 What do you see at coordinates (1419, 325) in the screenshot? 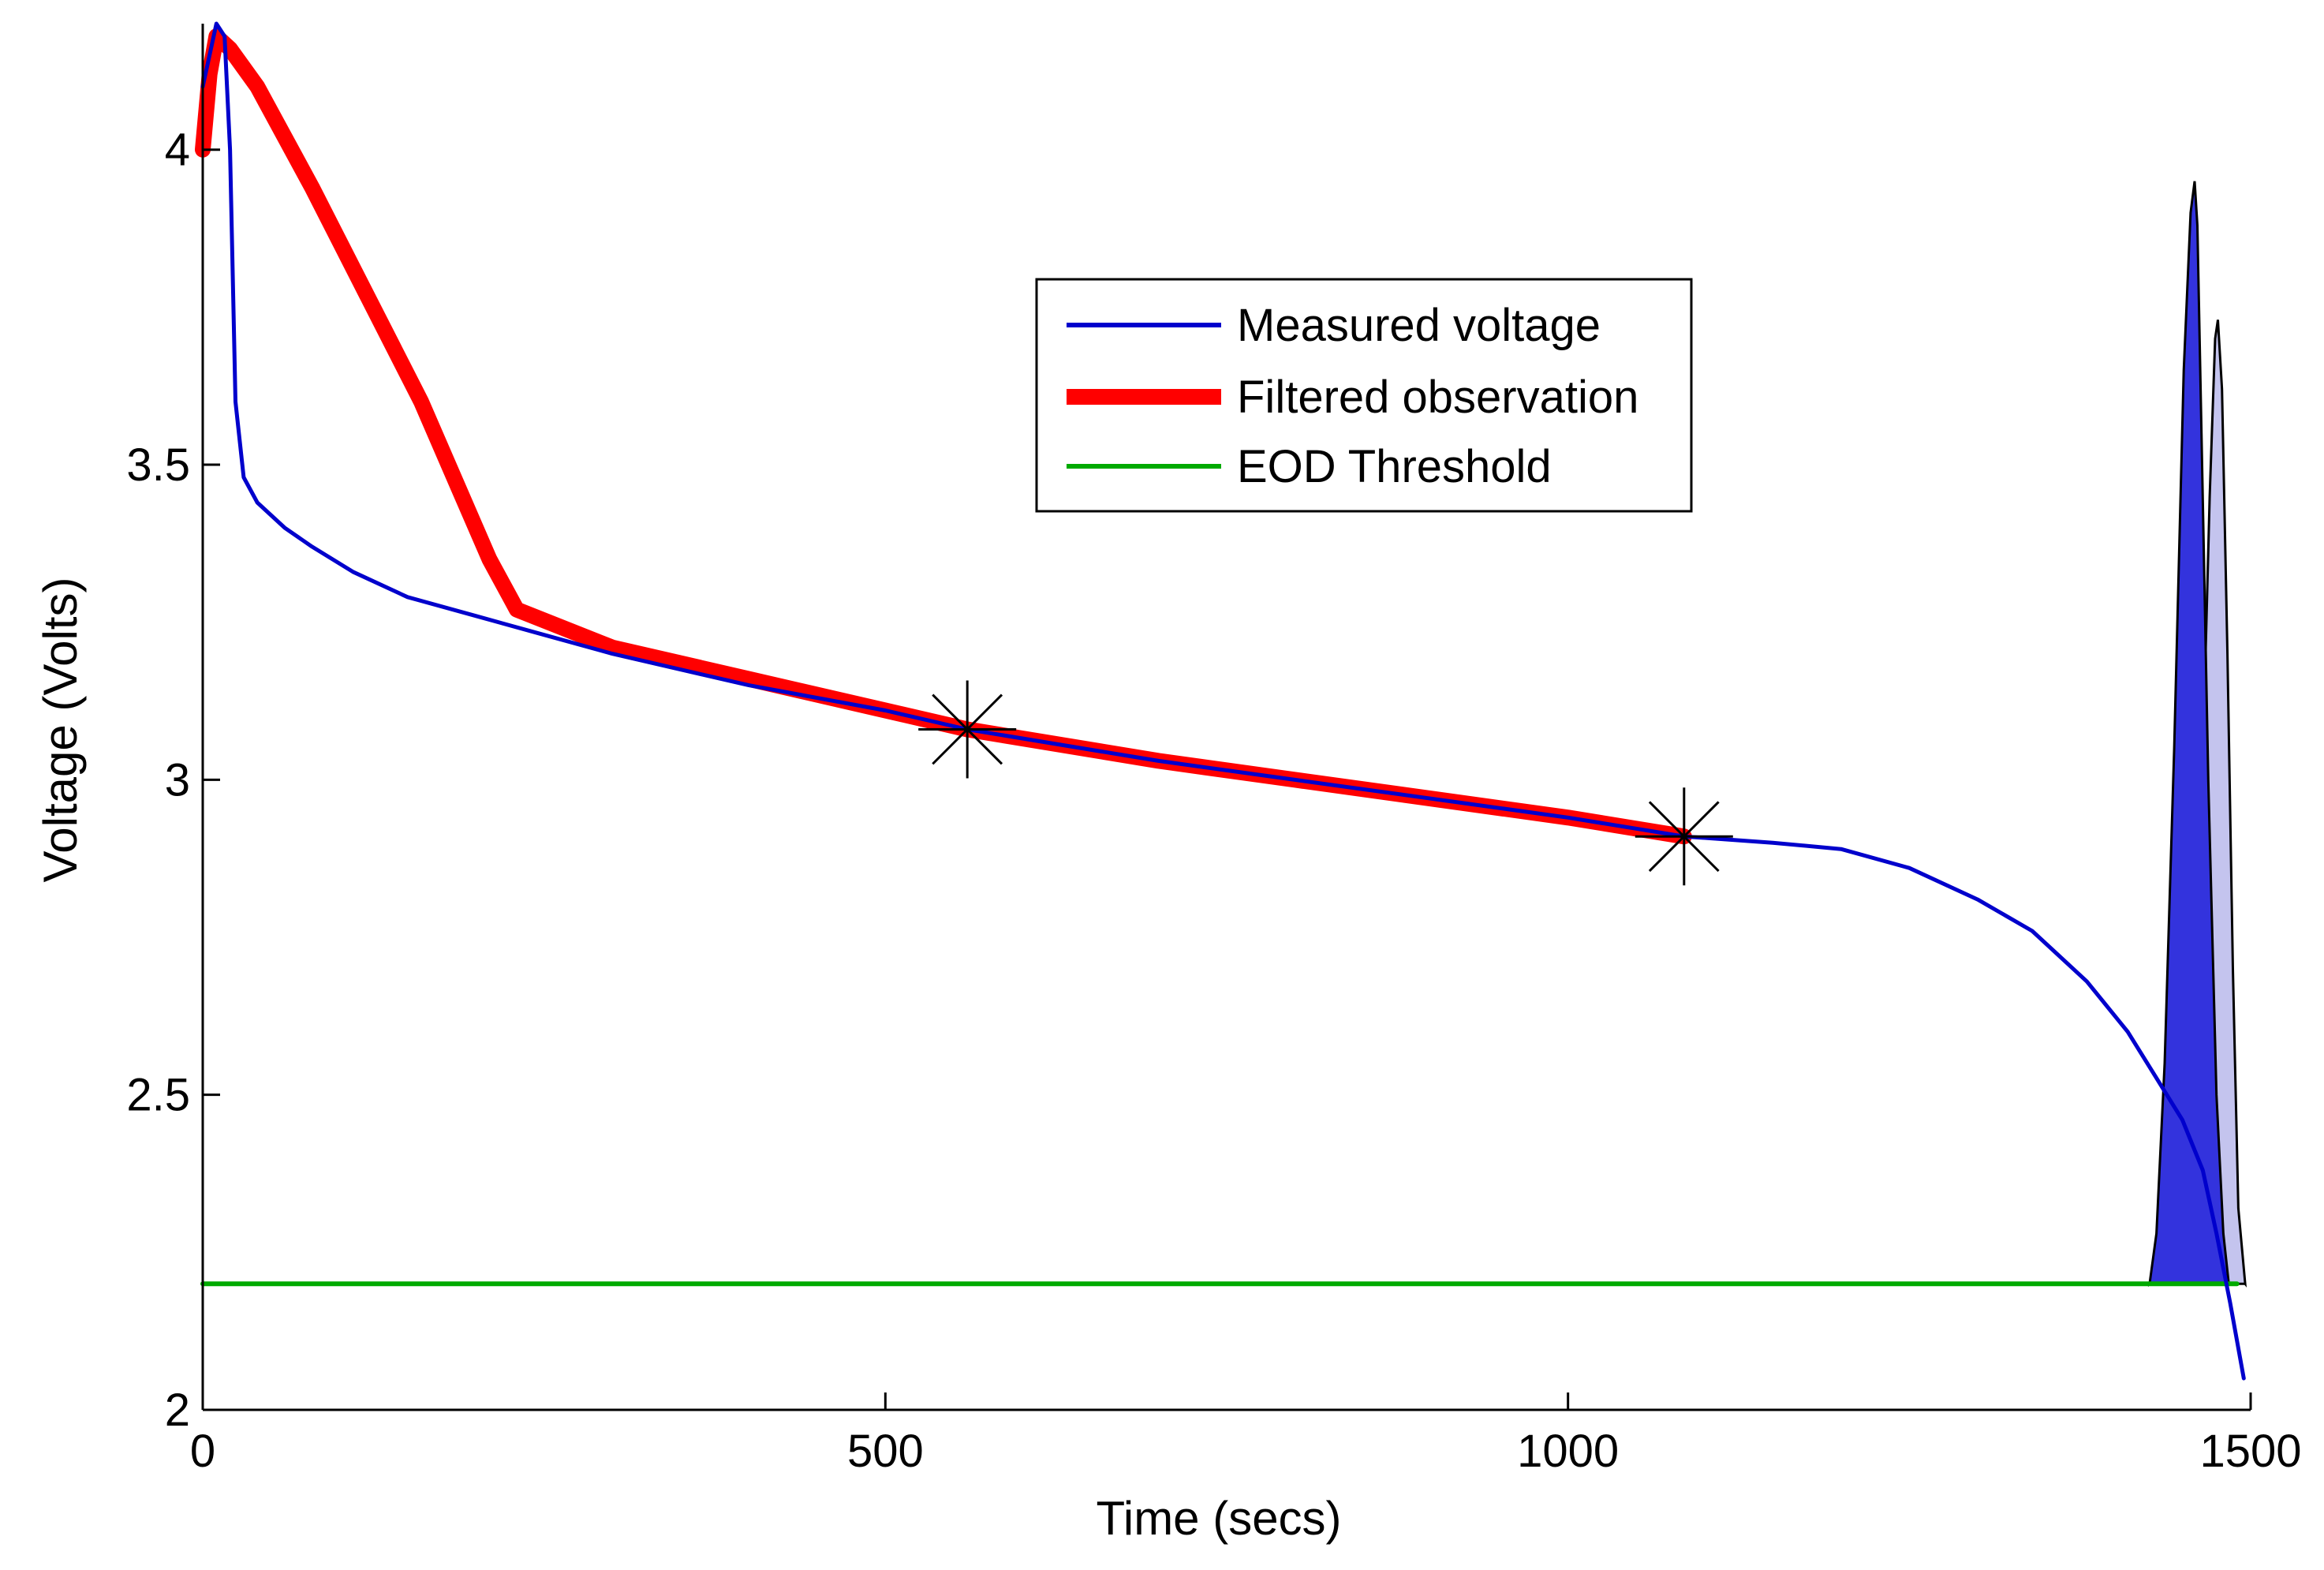
I see `legend-label-measured: Measured voltage` at bounding box center [1419, 325].